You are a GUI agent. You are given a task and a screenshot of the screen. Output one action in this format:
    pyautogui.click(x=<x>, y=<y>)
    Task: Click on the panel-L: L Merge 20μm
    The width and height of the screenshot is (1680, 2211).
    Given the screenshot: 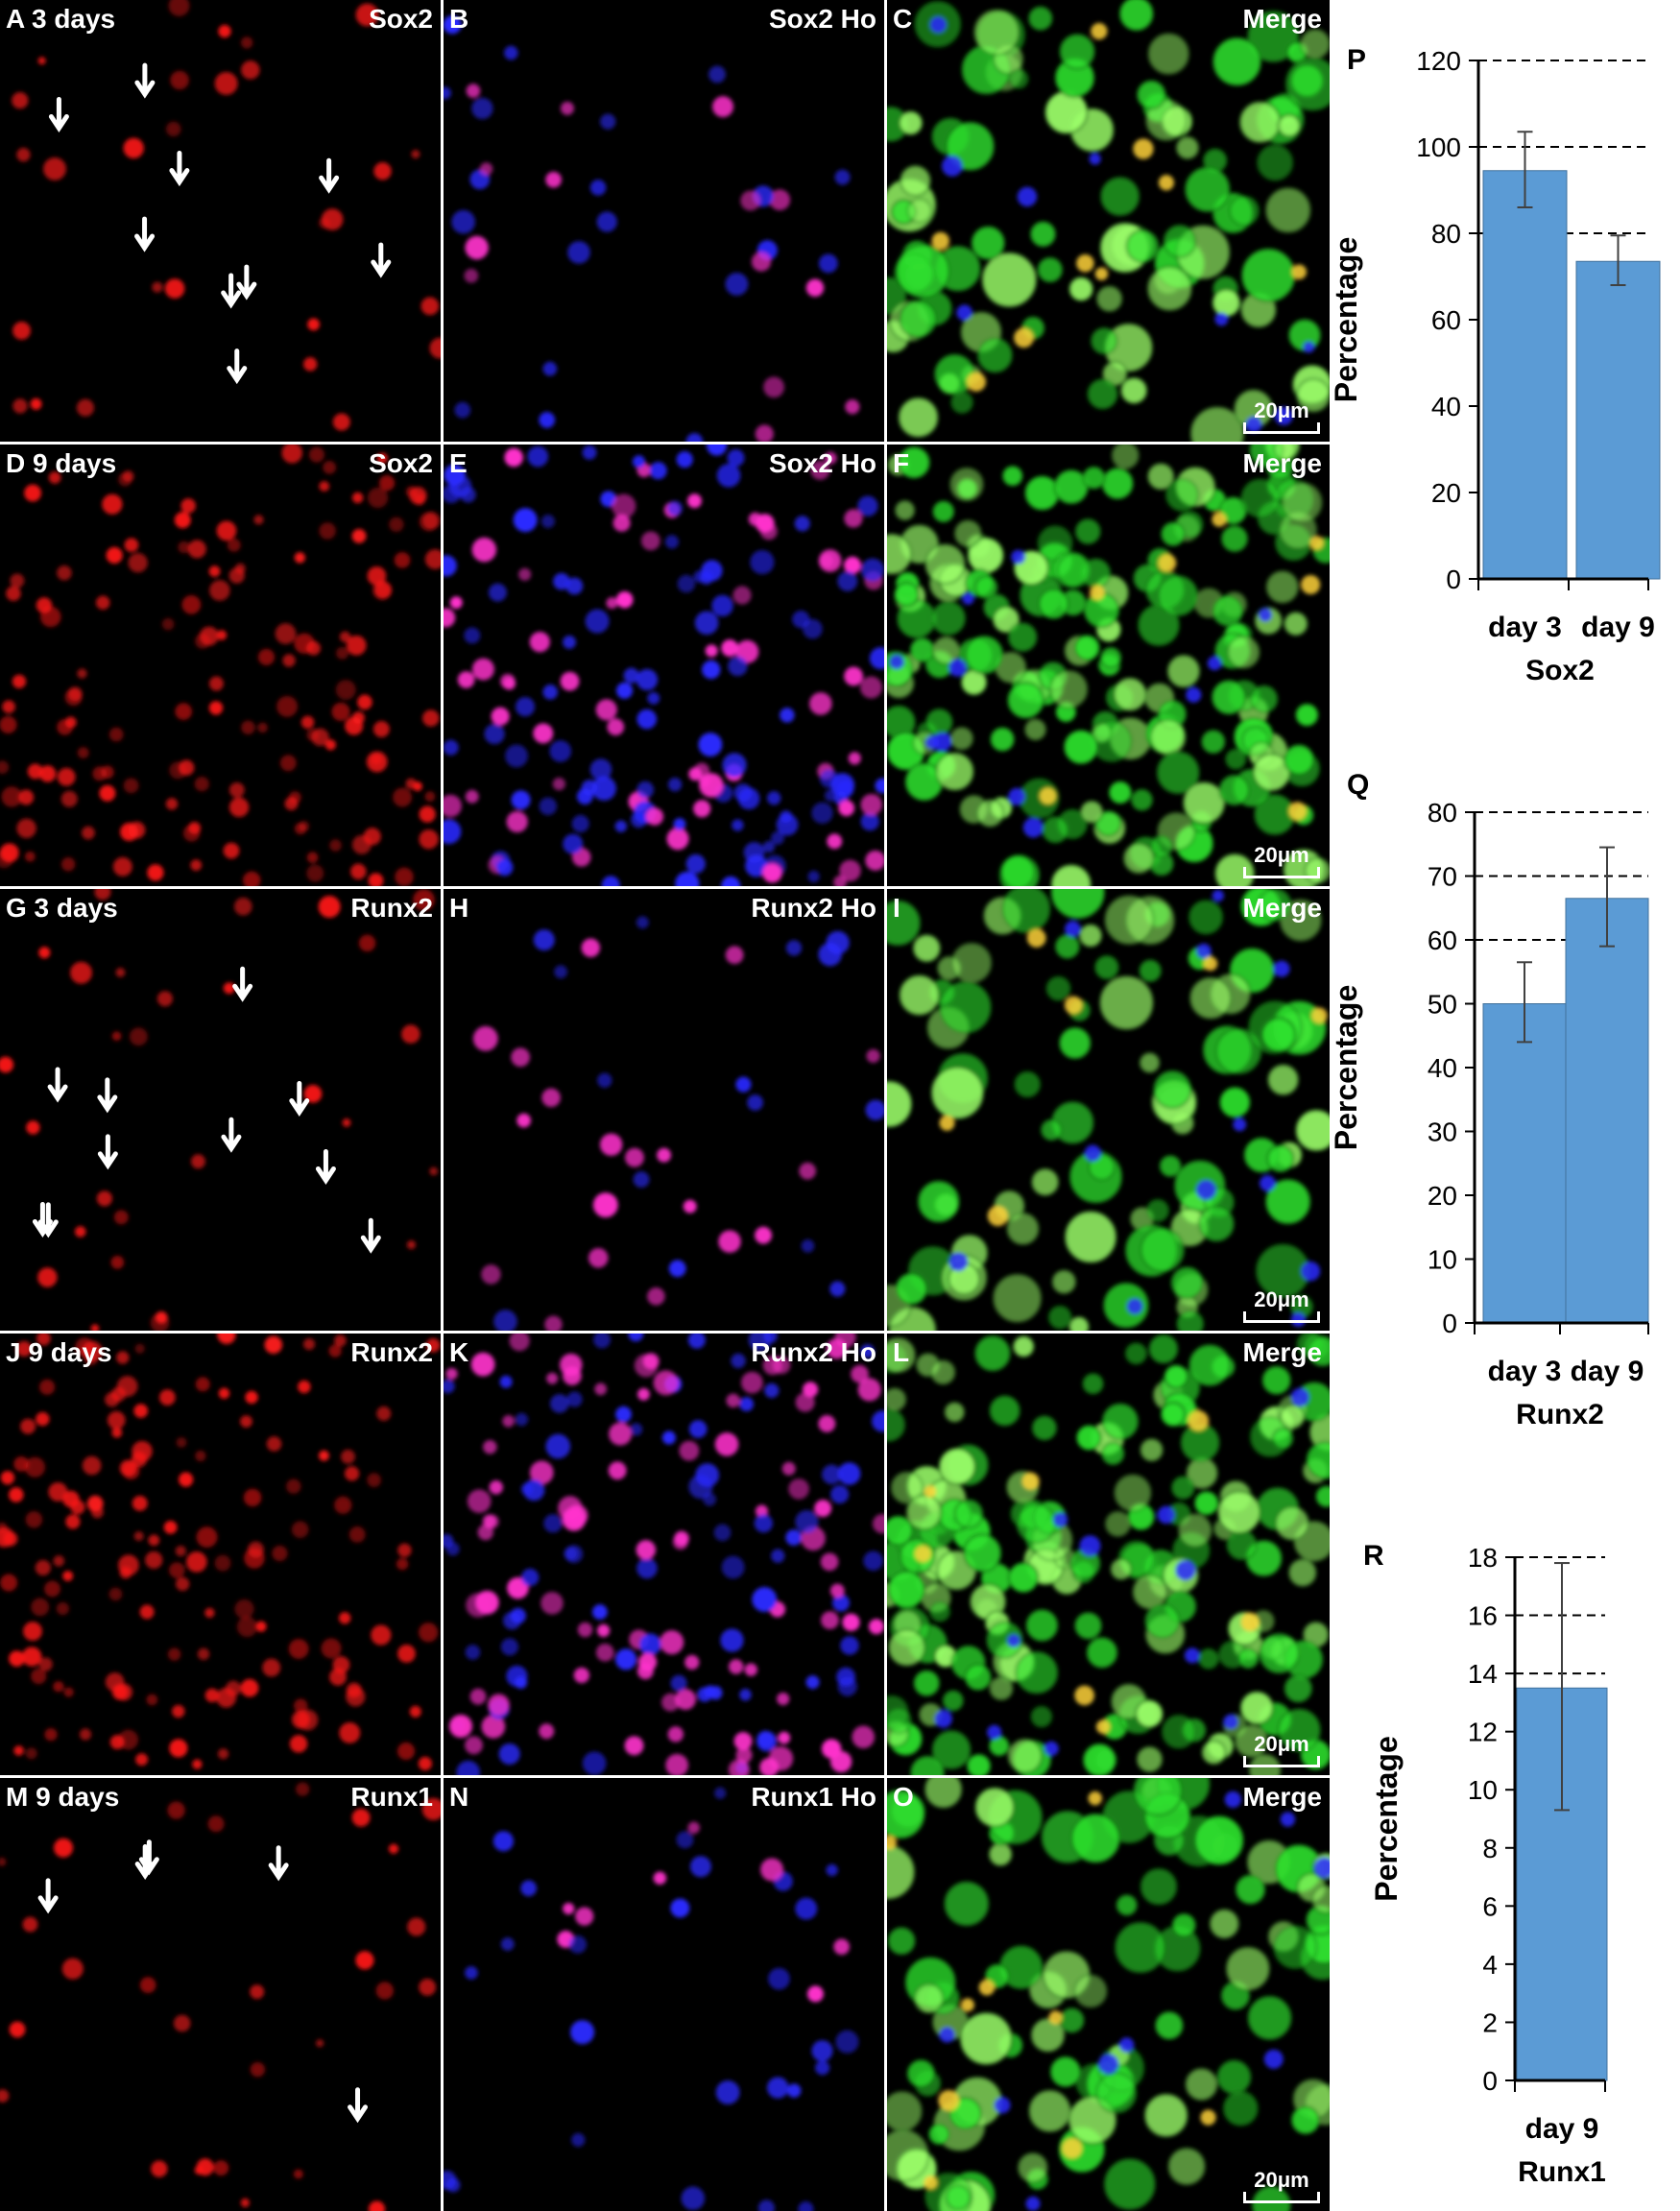 What is the action you would take?
    pyautogui.click(x=1108, y=1554)
    